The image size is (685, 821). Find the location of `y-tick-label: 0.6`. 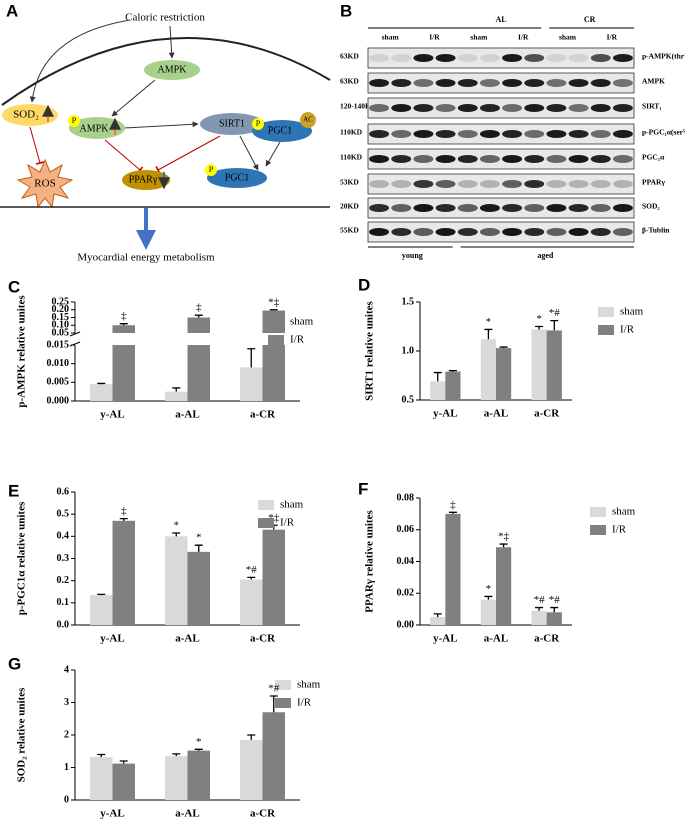

y-tick-label: 0.6 is located at coordinates (63, 491).